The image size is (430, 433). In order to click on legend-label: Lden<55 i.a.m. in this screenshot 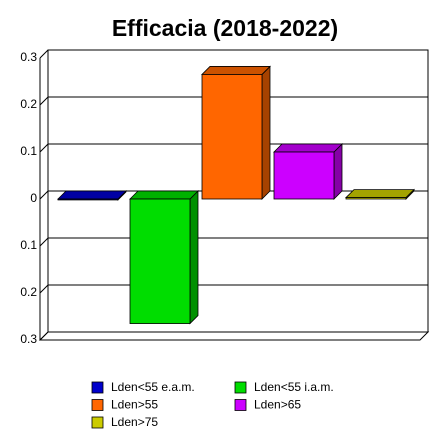, I will do `click(294, 387)`.